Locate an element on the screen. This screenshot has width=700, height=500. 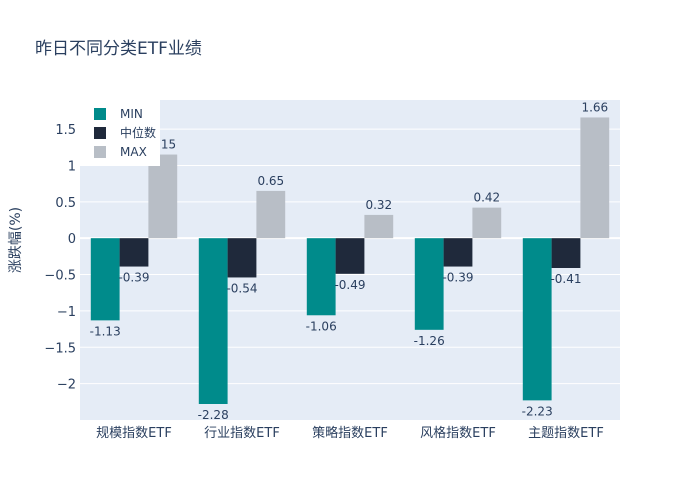
chart-title: 昨日不同分类ETF业绩 is located at coordinates (118, 49).